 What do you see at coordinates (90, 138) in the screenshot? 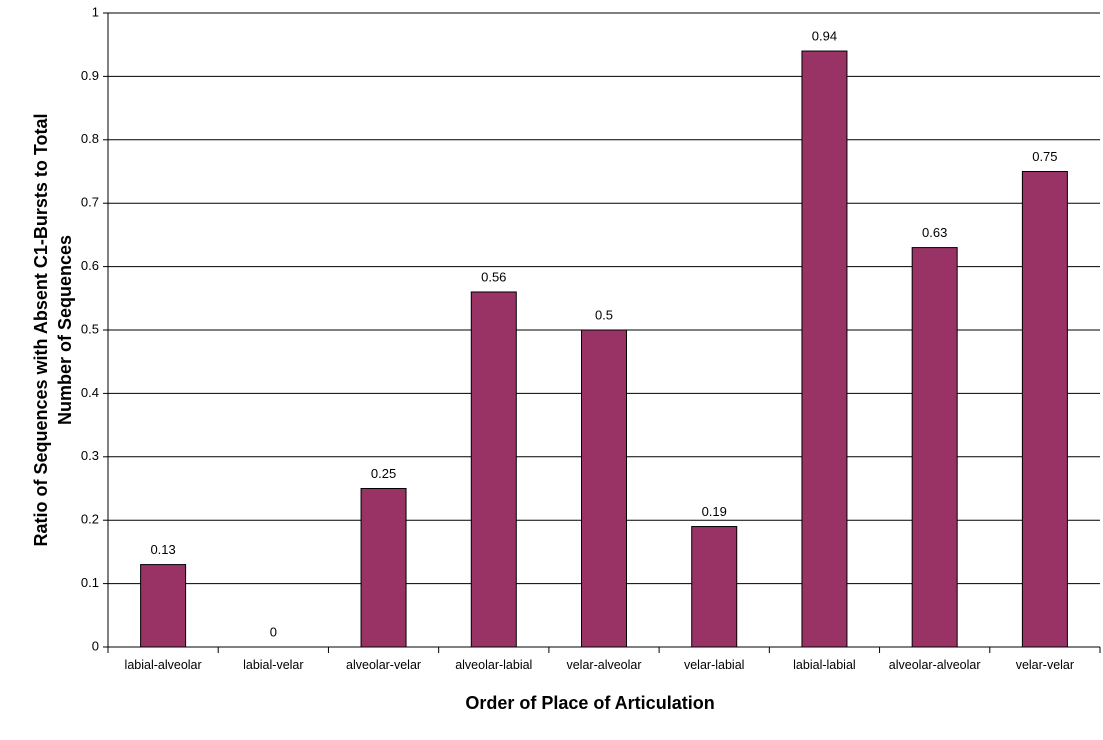
I see `y-tick-label: 0.8` at bounding box center [90, 138].